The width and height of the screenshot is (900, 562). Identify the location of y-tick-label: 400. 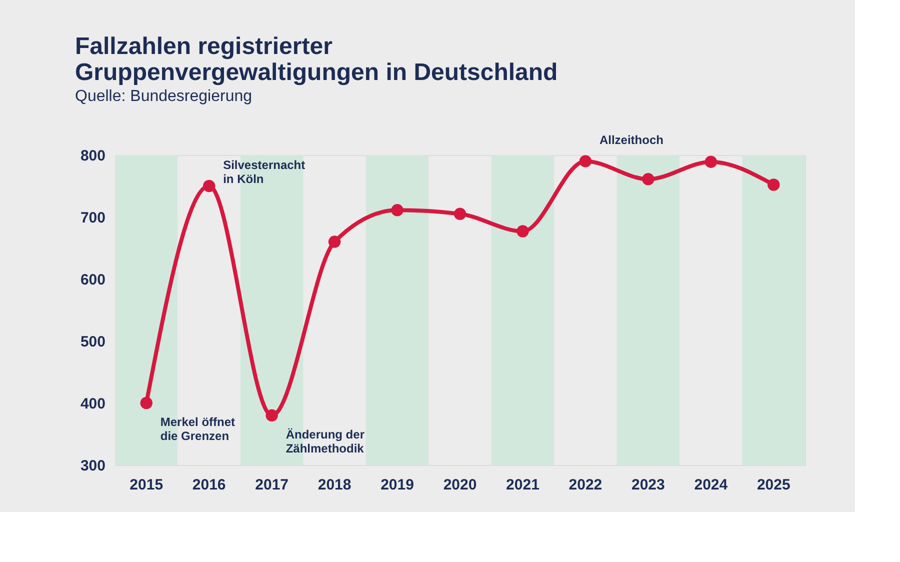
(93, 404).